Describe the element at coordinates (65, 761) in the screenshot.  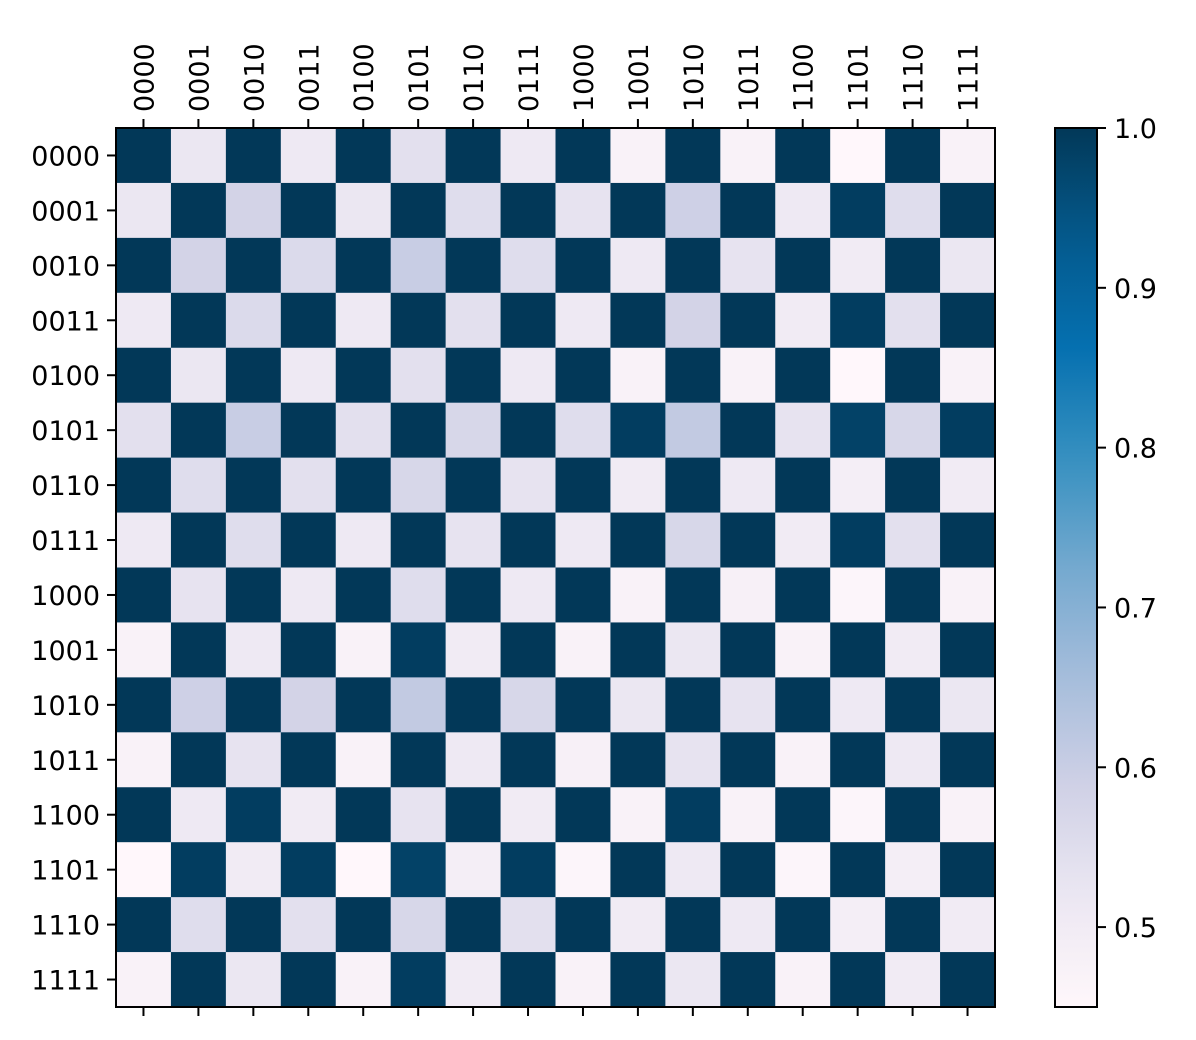
I see `y-tick-label-1011: 1011` at that location.